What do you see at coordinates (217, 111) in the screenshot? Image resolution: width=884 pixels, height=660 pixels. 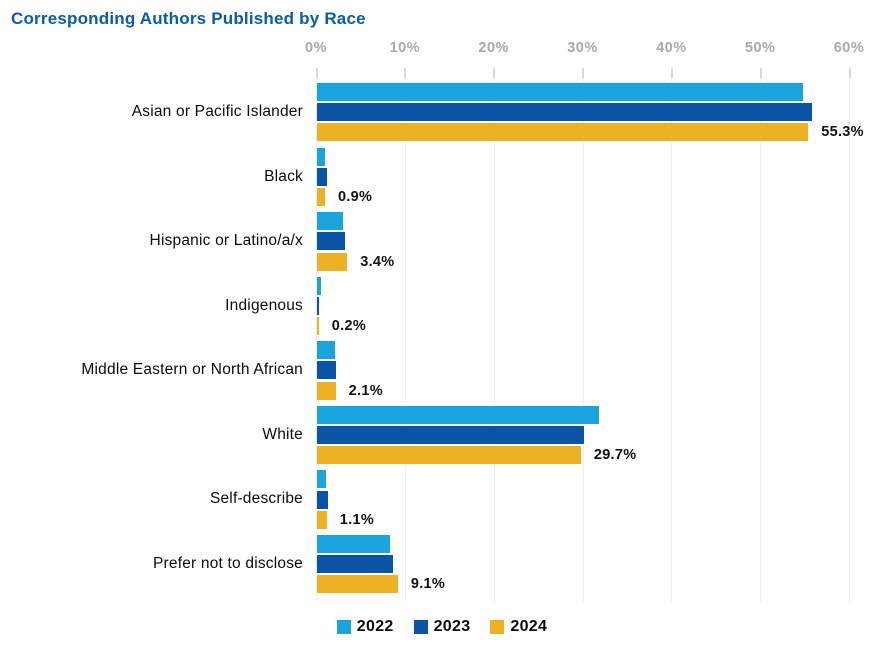 I see `category-label: Asian or Pacific Islander` at bounding box center [217, 111].